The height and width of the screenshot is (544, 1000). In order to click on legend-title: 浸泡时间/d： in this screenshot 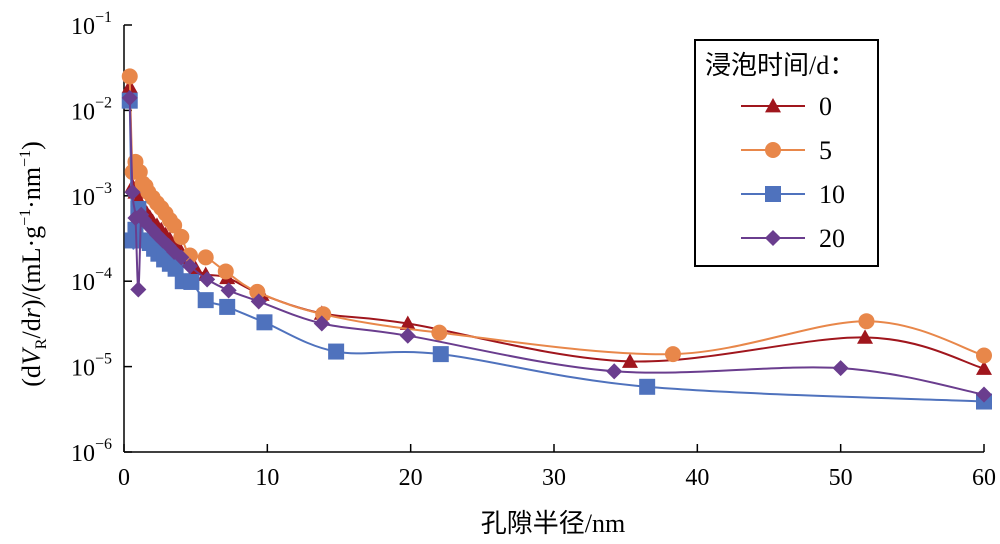, I will do `click(780, 65)`.